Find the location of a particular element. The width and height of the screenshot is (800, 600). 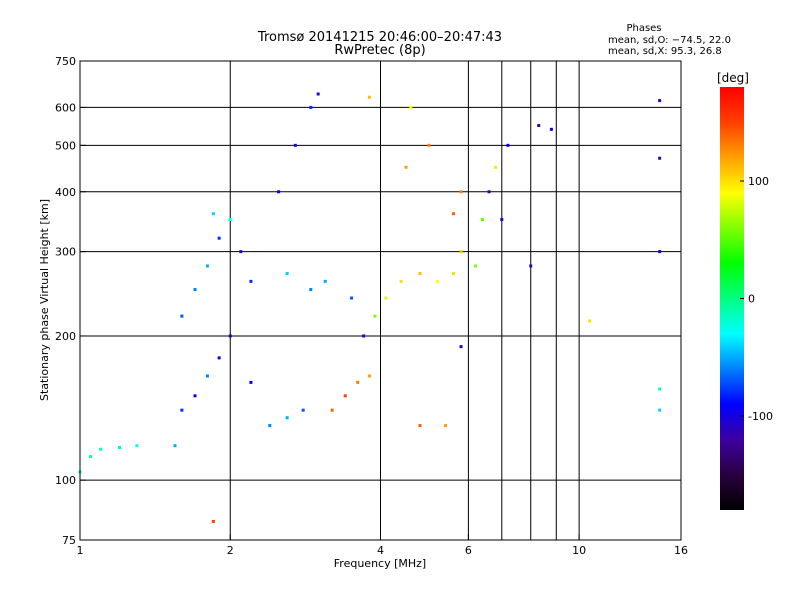

y-tick-label: 750 is located at coordinates (65, 61).